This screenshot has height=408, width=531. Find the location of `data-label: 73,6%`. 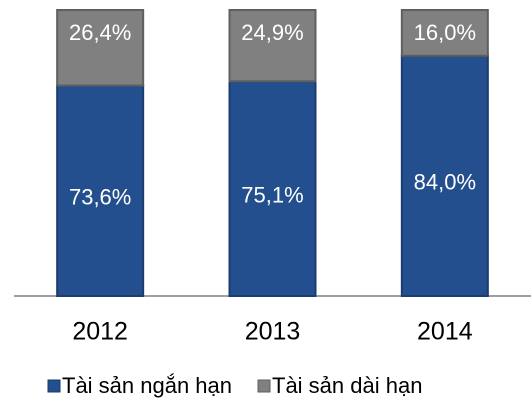

data-label: 73,6% is located at coordinates (100, 197).